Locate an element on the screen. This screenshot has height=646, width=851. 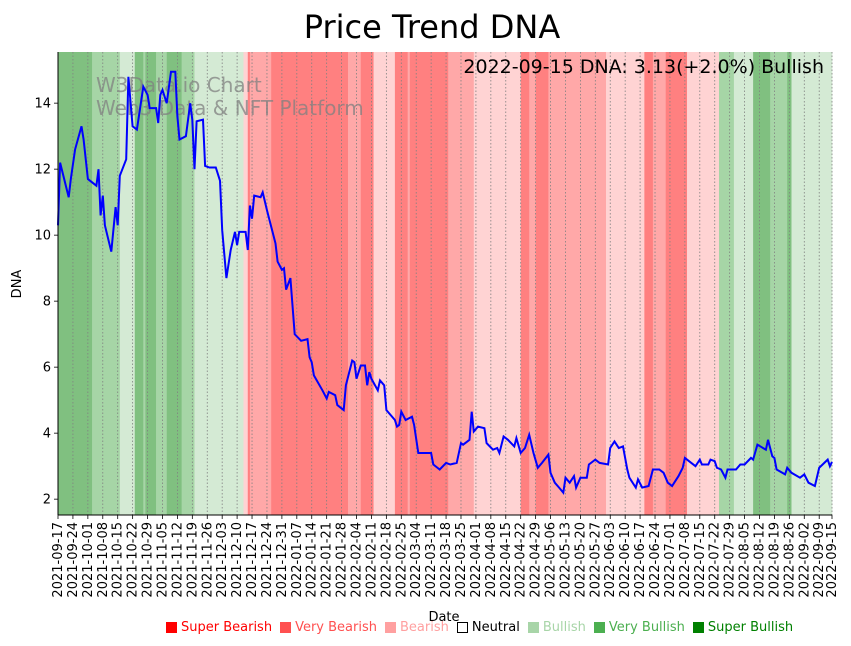
y-tick-label: 10 is located at coordinates (42, 236).